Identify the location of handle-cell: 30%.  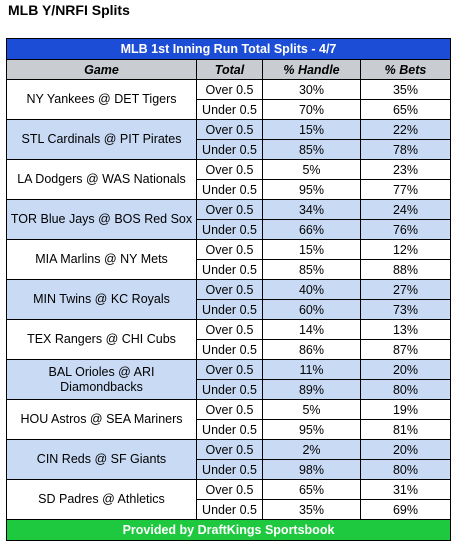
(311, 89).